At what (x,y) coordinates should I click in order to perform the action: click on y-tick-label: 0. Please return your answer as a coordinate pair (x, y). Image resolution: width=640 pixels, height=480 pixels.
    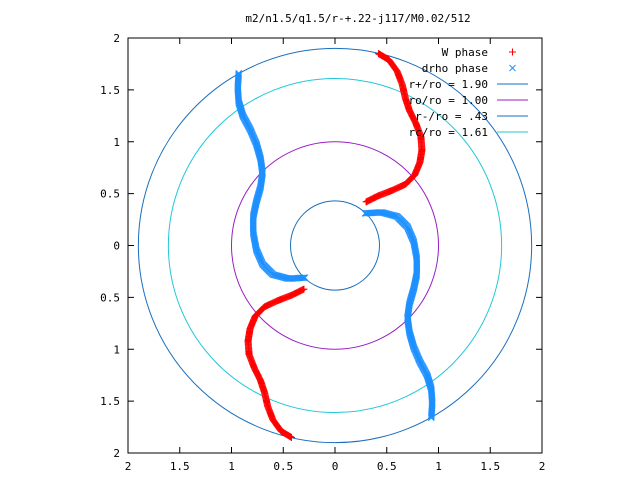
    Looking at the image, I should click on (116, 246).